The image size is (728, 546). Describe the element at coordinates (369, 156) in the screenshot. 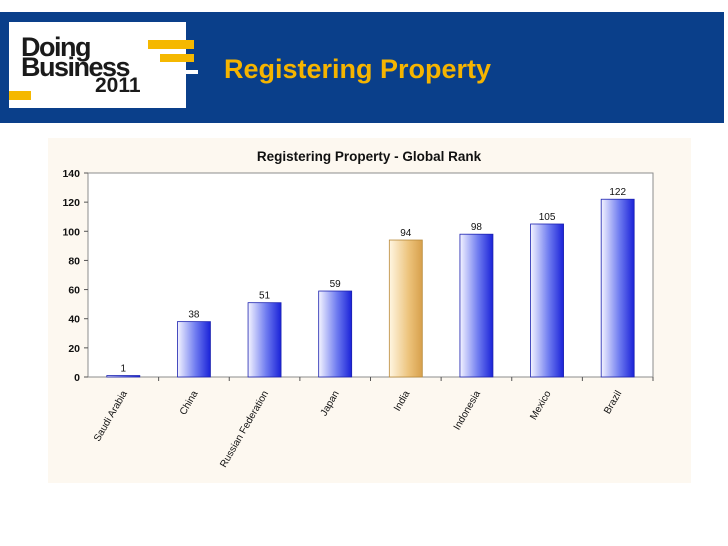

I see `chart-title: Registering Property - Global Rank` at that location.